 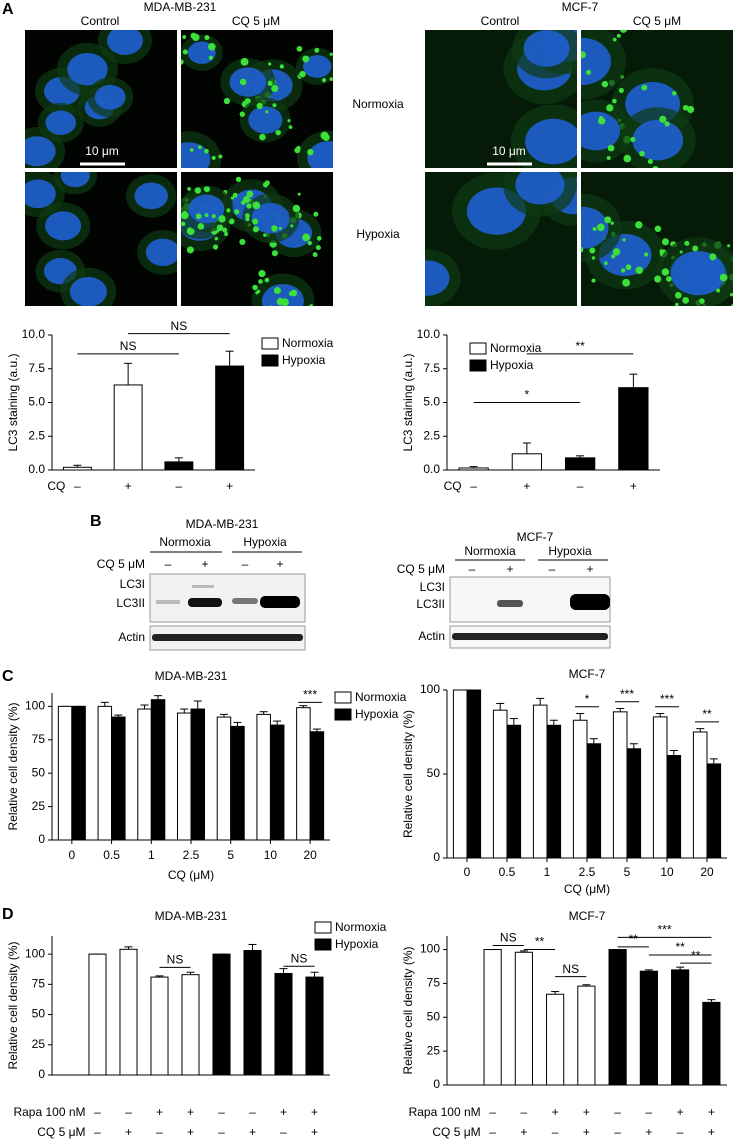 I want to click on x-tick-label: 1, so click(x=547, y=872).